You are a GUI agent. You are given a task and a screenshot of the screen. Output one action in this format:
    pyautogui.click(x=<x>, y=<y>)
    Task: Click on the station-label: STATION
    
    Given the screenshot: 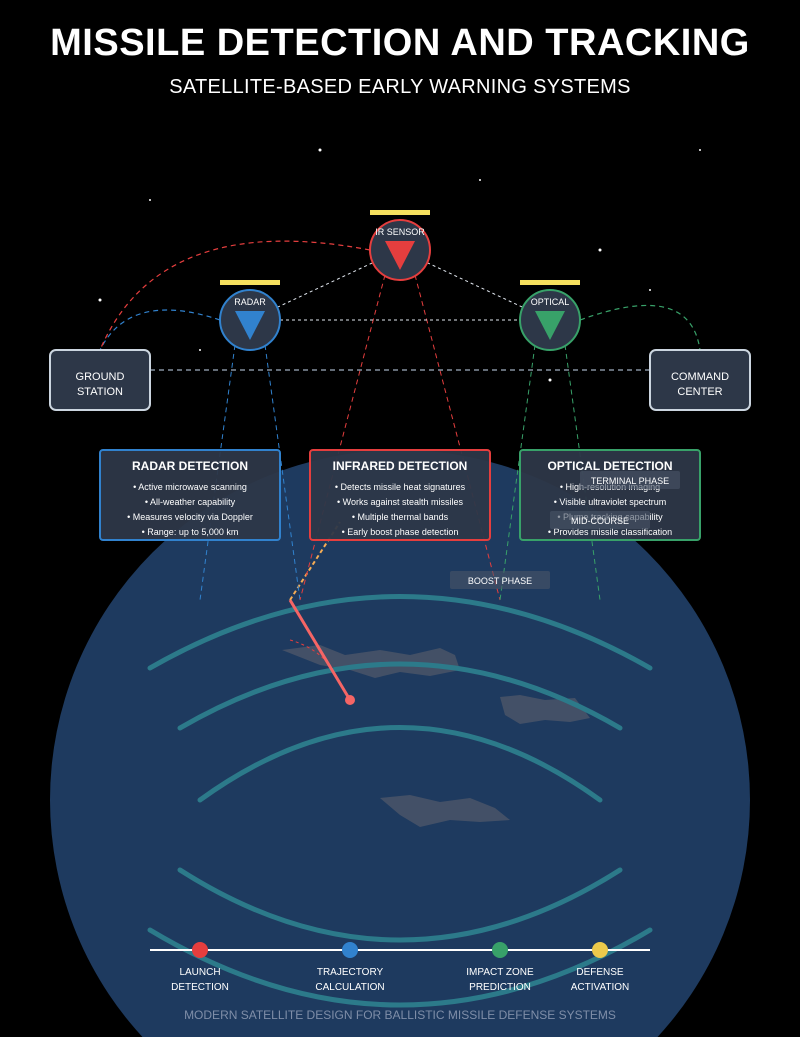 What is the action you would take?
    pyautogui.click(x=100, y=392)
    